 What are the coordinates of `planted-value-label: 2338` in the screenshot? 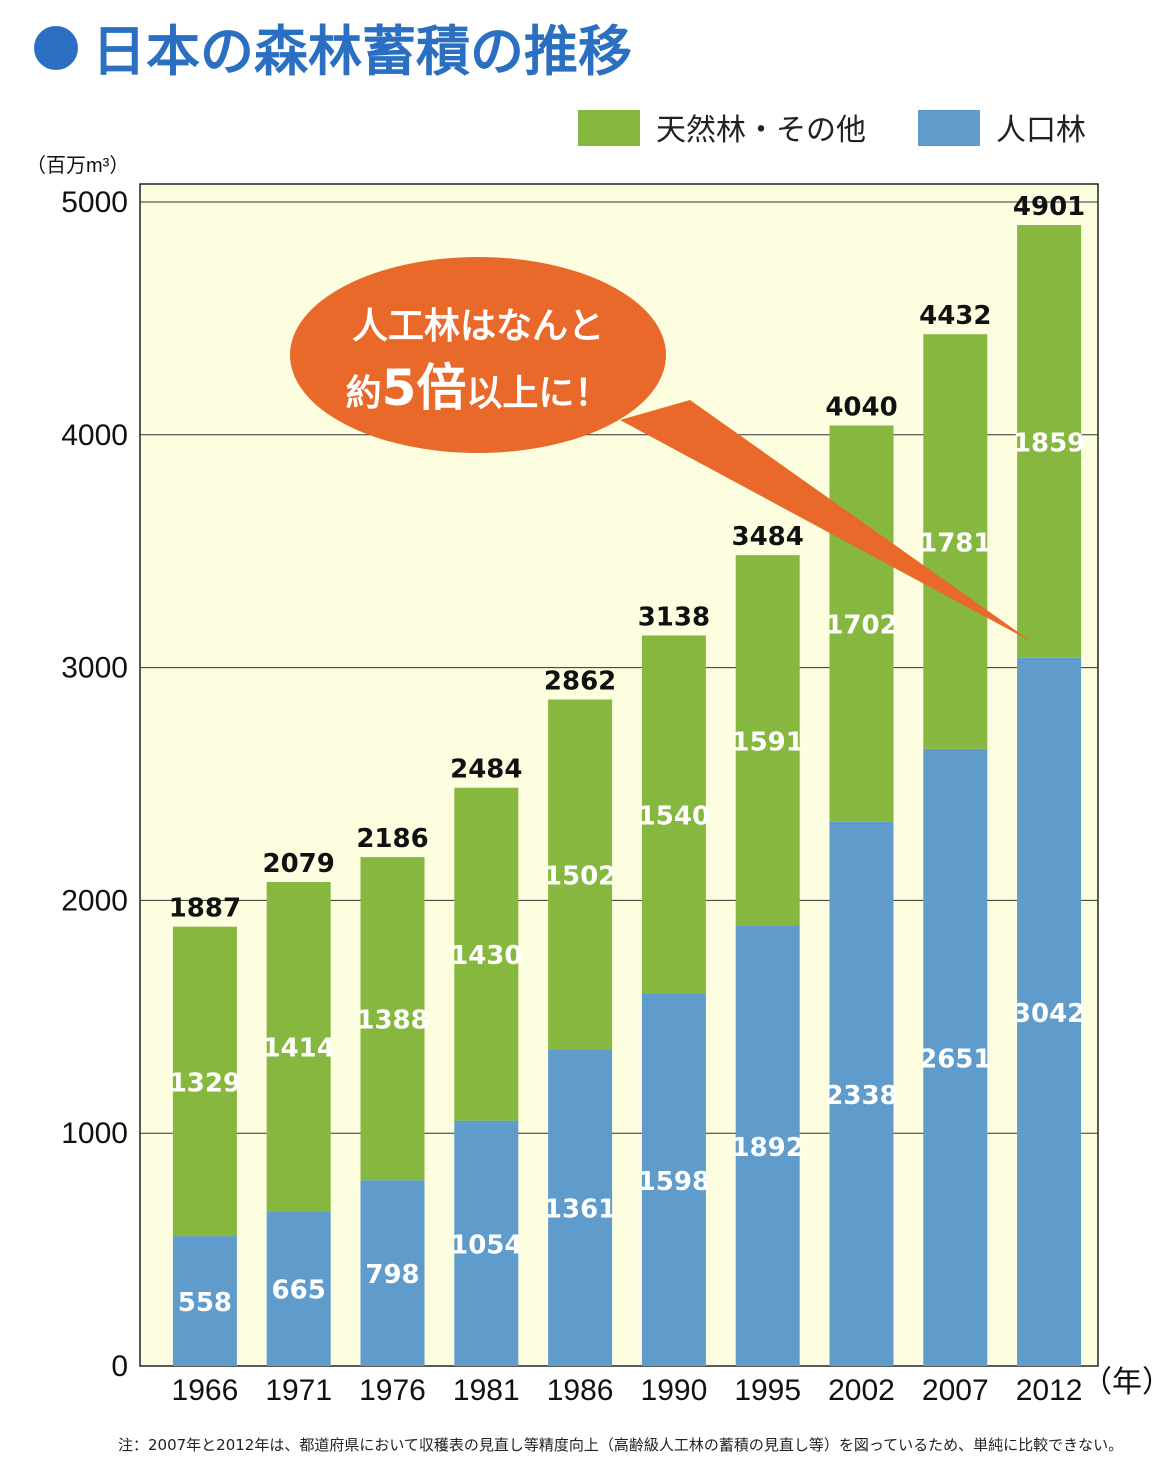 It's located at (861, 1096).